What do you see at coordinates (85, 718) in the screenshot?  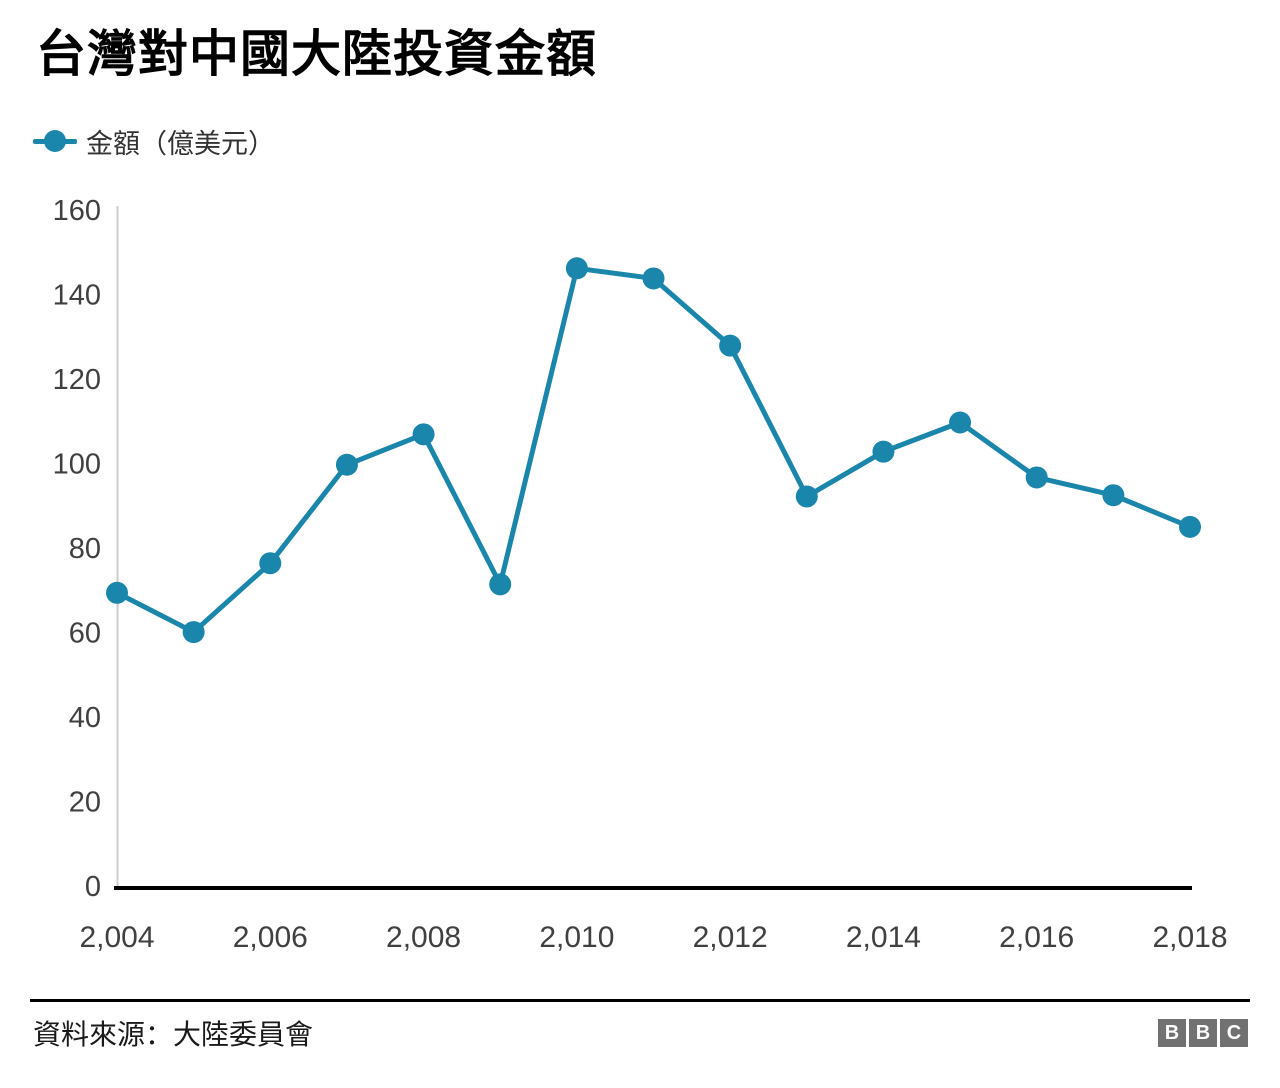 I see `y-tick-label: 40` at bounding box center [85, 718].